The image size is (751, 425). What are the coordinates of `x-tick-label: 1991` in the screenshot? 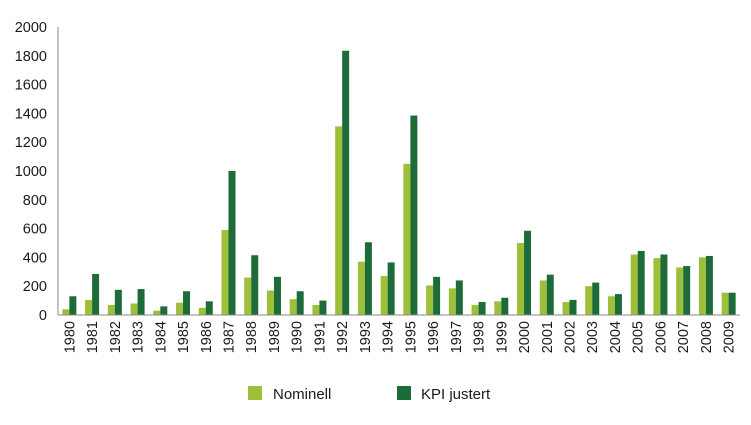 It's located at (320, 337).